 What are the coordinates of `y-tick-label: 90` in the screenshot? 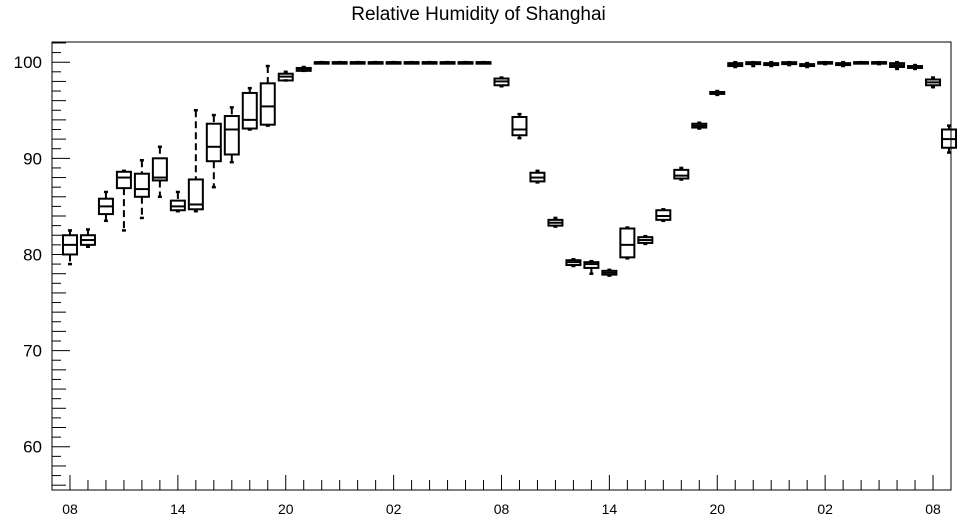 It's located at (32, 158).